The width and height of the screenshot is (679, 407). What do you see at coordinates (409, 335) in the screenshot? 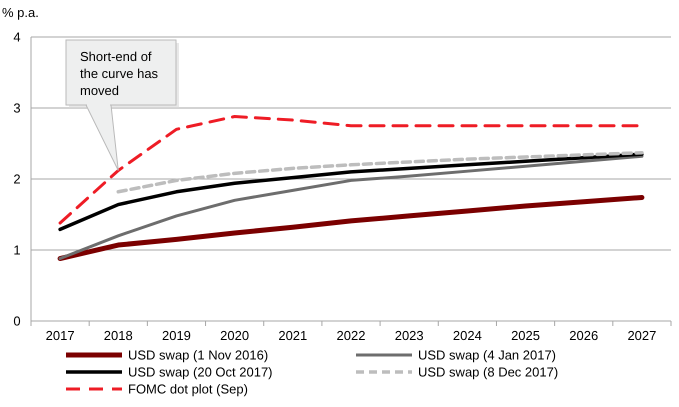
I see `x-tick-label: 2023` at bounding box center [409, 335].